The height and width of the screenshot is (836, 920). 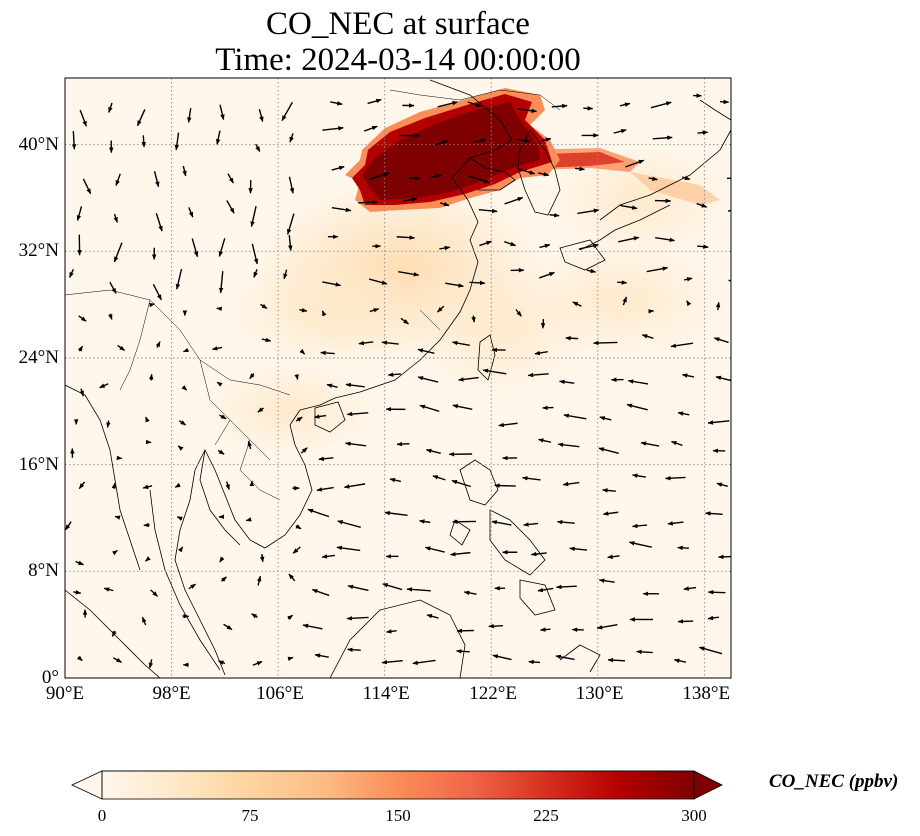 What do you see at coordinates (43, 571) in the screenshot?
I see `lat-tick-label: 8°N` at bounding box center [43, 571].